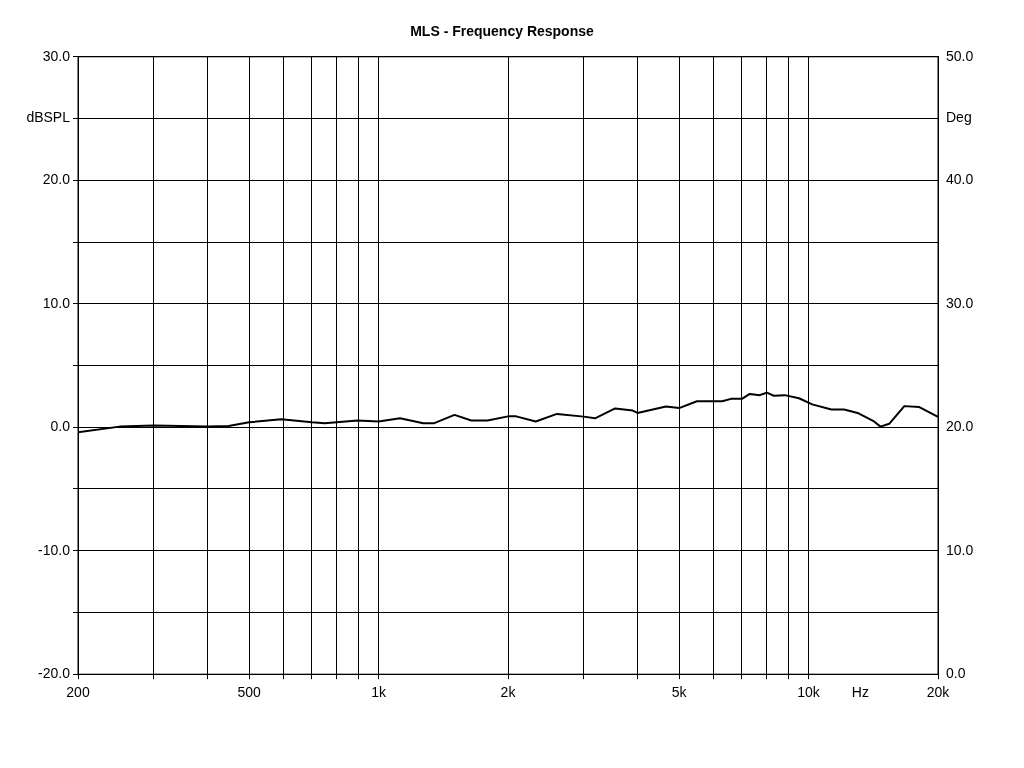 This screenshot has width=1024, height=768. What do you see at coordinates (679, 692) in the screenshot?
I see `x-tick-label: 5k` at bounding box center [679, 692].